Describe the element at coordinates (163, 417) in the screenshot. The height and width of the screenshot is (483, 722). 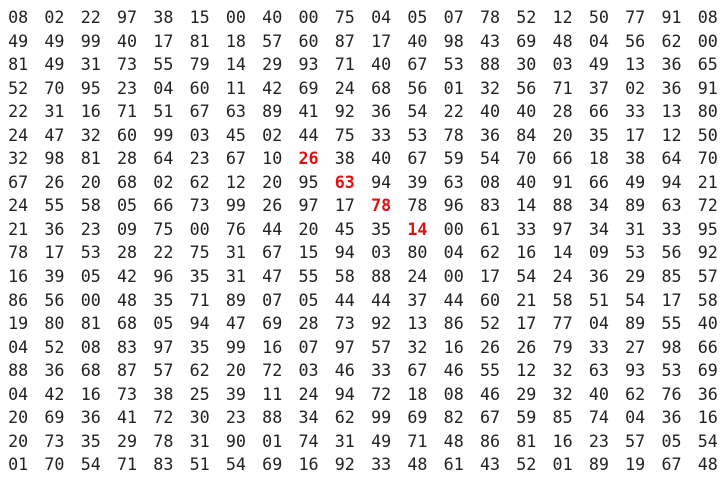
I see `grid-cell: 72` at that location.